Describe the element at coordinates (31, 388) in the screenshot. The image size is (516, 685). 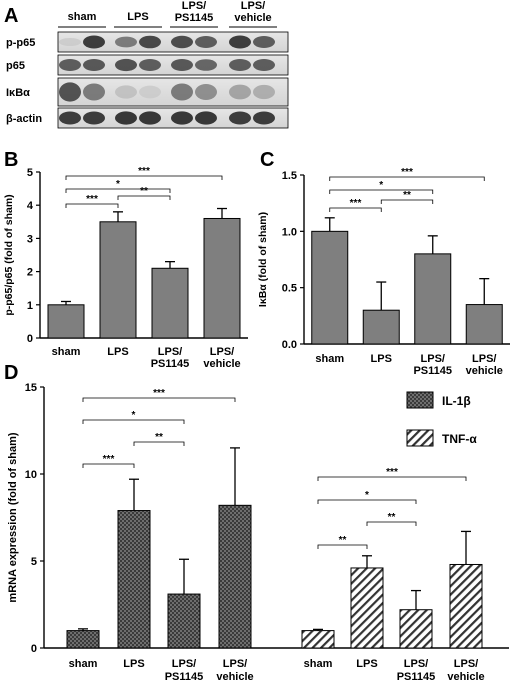
I see `y-tick-label: 15` at that location.